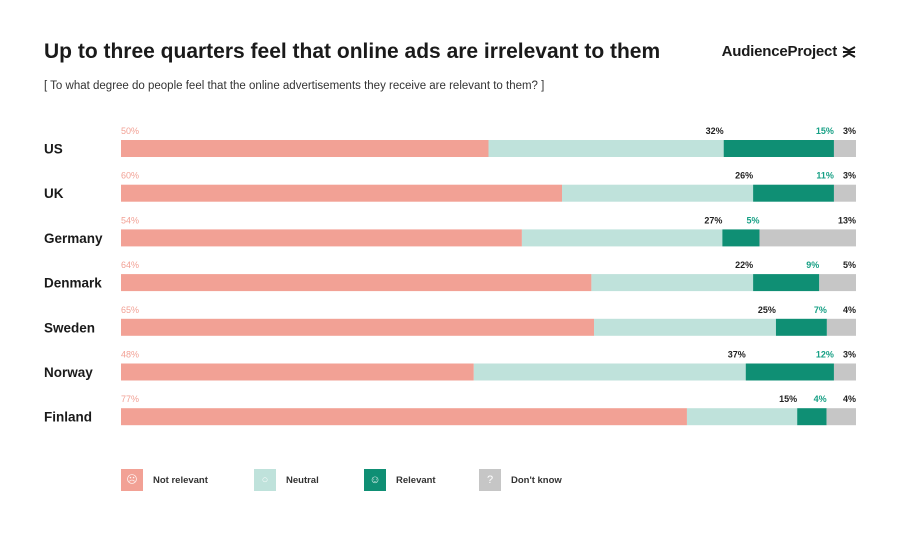  What do you see at coordinates (180, 480) in the screenshot?
I see `legend-label: Not relevant` at bounding box center [180, 480].